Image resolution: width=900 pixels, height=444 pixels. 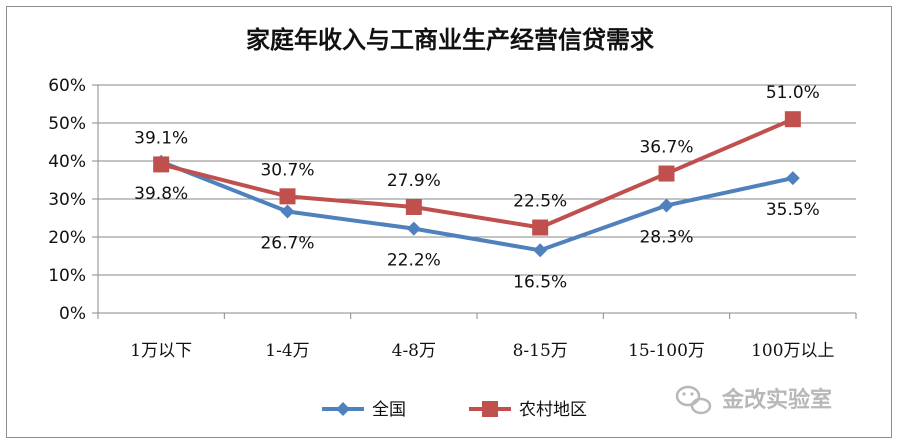 What do you see at coordinates (72, 314) in the screenshot?
I see `y-tick-label: 0%` at bounding box center [72, 314].